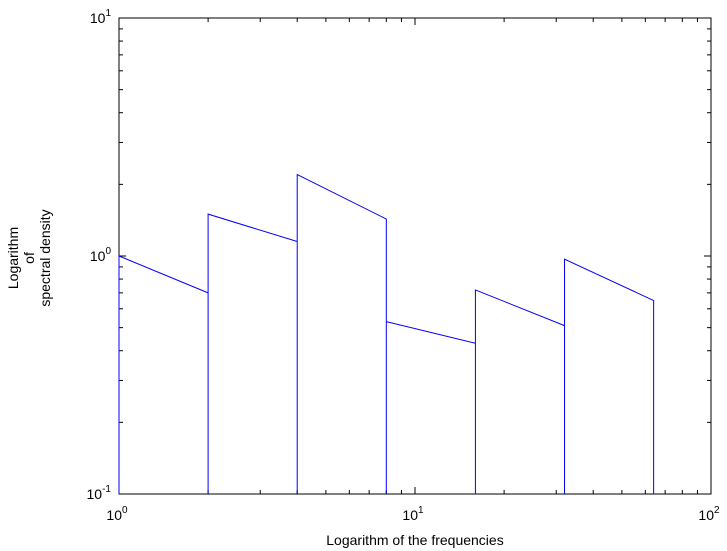  What do you see at coordinates (709, 514) in the screenshot?
I see `x-tick-label: 10²` at bounding box center [709, 514].